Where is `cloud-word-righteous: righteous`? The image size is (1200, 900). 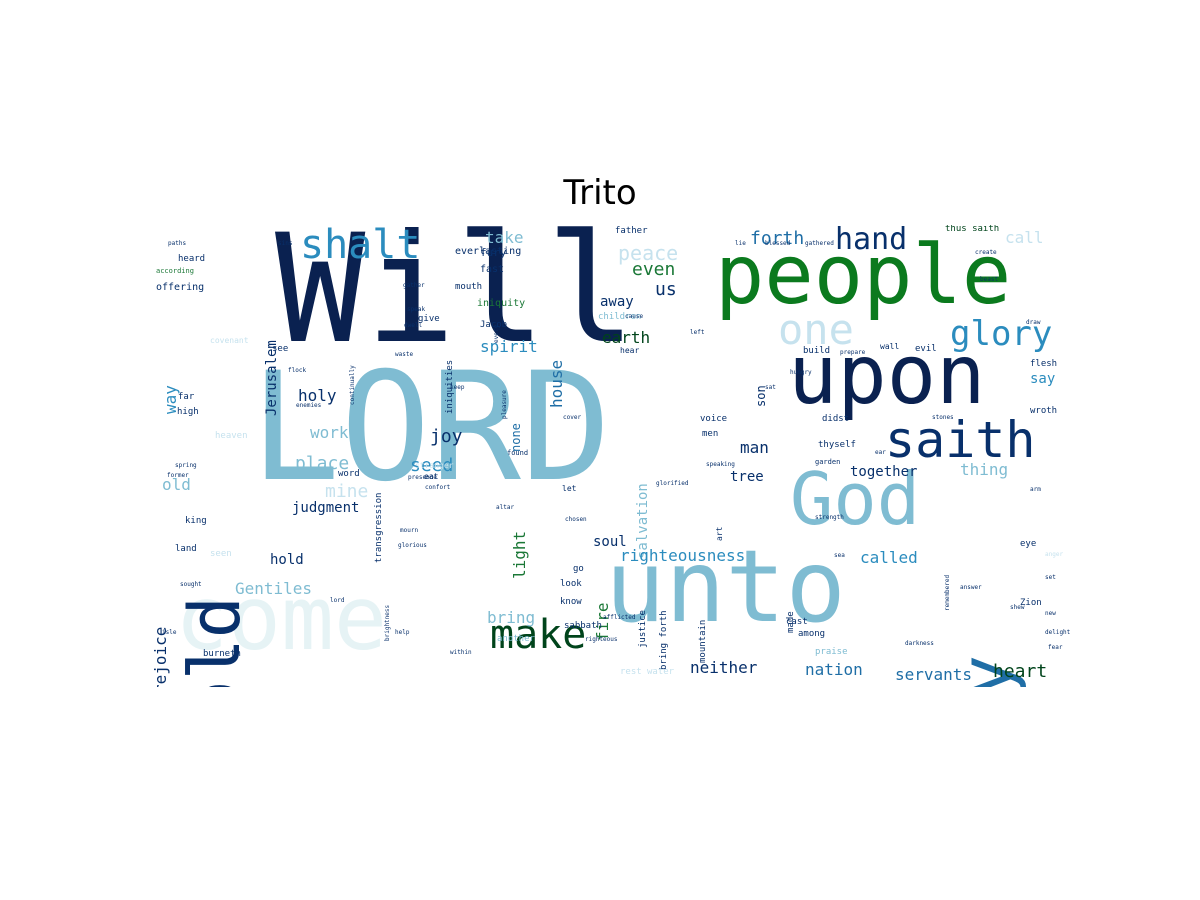
cloud-word-righteous: righteous is located at coordinates (601, 639).